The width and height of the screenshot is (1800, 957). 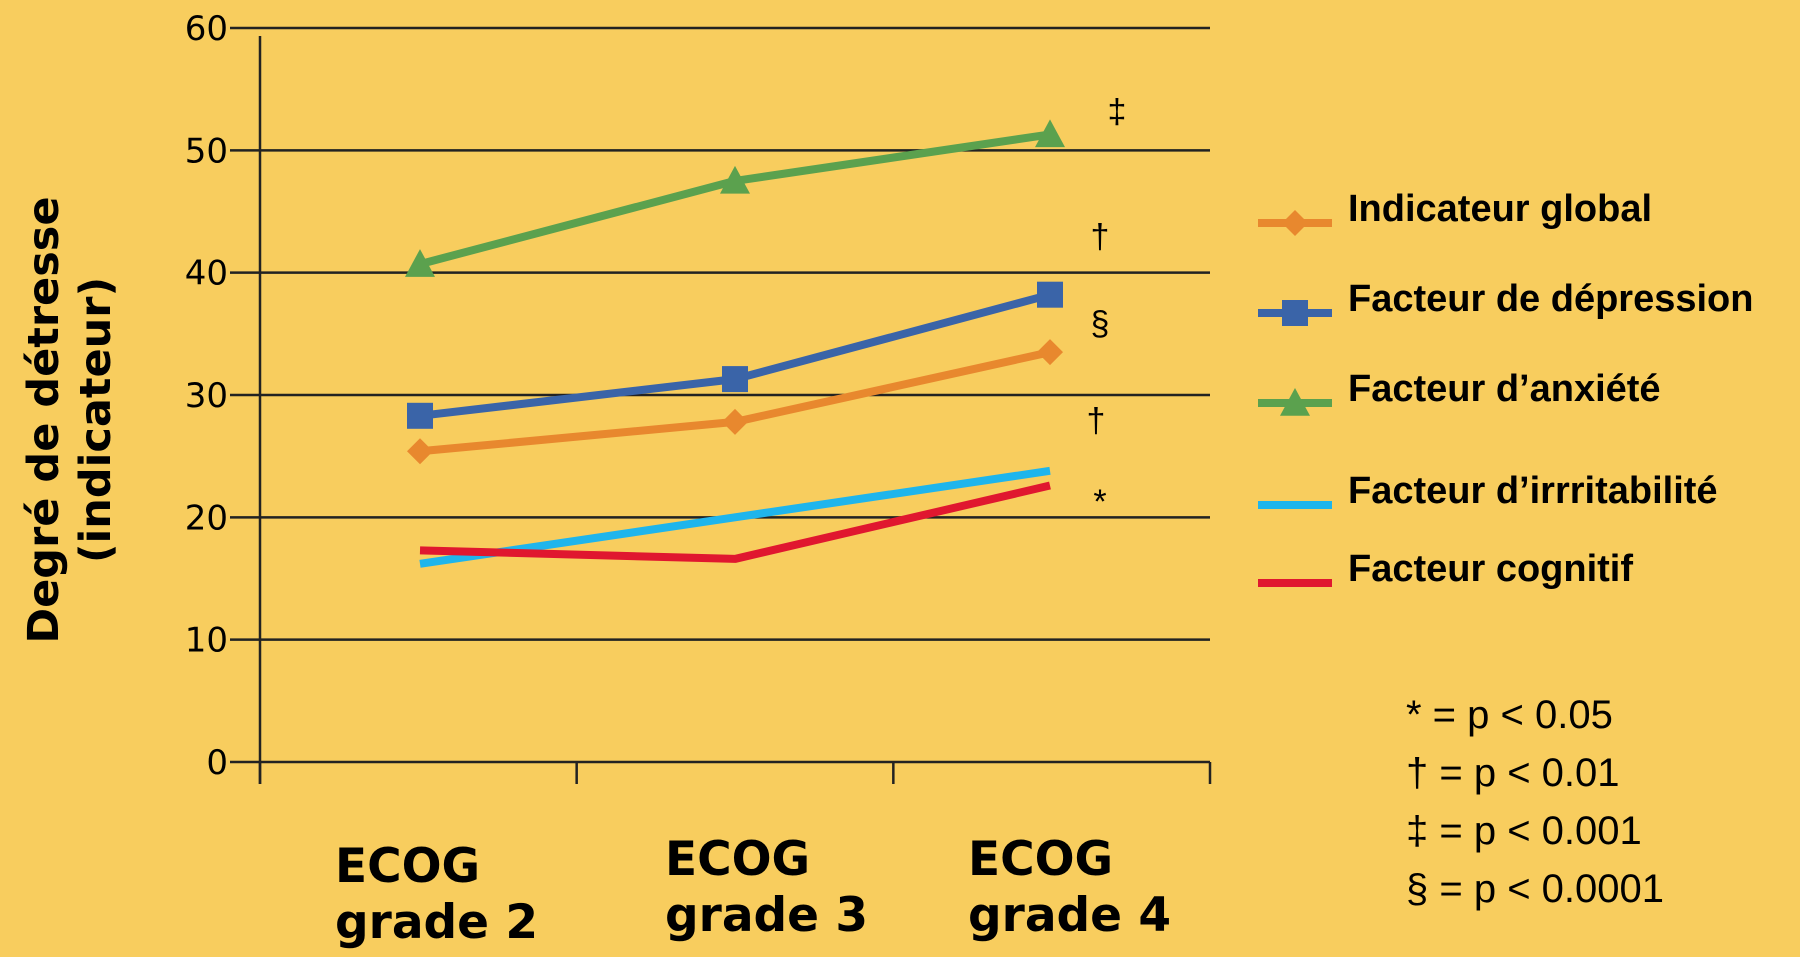 I want to click on x-tick-label: ECOG grade 4, so click(x=1069, y=887).